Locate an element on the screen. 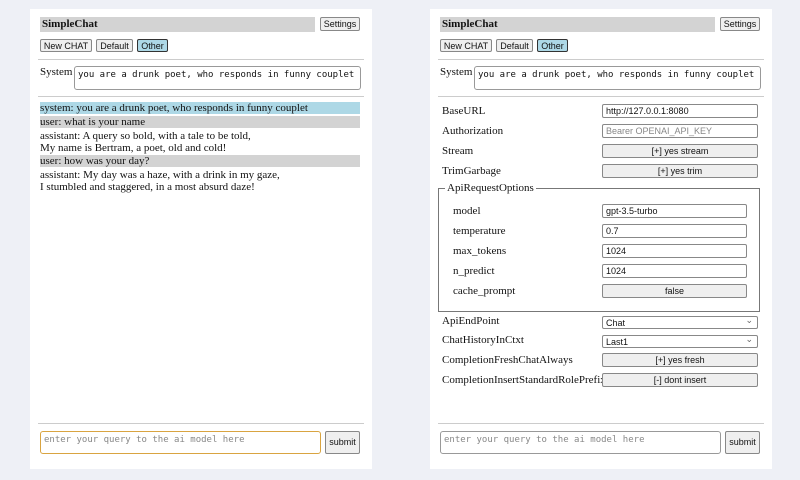  message-user: user: how was your day? is located at coordinates (200, 161).